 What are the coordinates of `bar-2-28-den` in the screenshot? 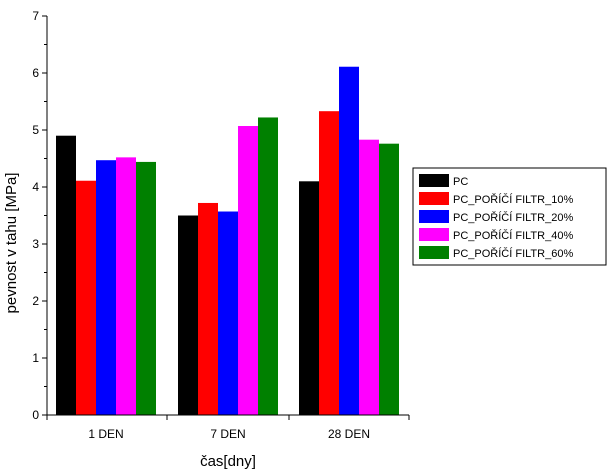 It's located at (329, 263).